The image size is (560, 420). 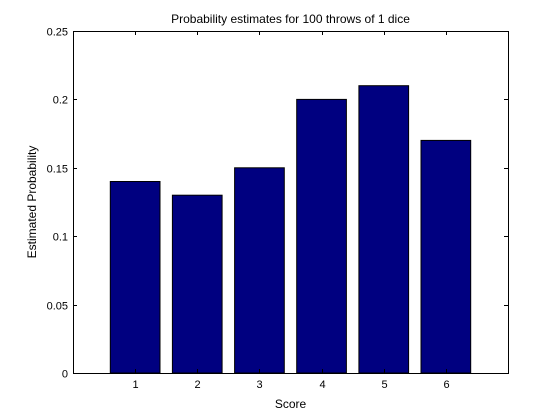 What do you see at coordinates (57, 33) in the screenshot?
I see `y-tick-label: 0.25` at bounding box center [57, 33].